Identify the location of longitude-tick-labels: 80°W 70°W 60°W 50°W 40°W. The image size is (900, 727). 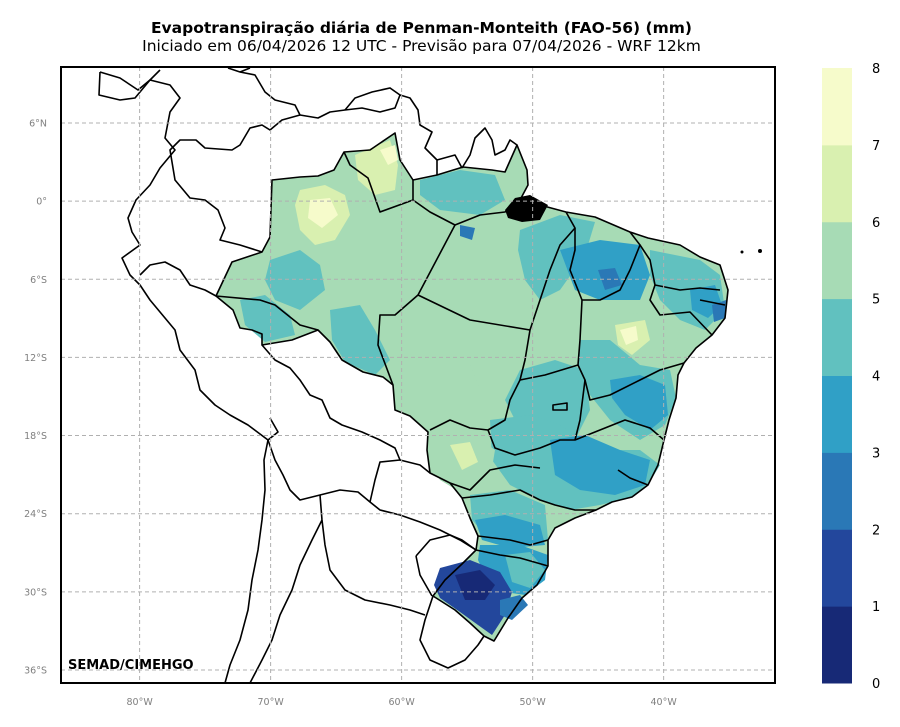
(401, 702).